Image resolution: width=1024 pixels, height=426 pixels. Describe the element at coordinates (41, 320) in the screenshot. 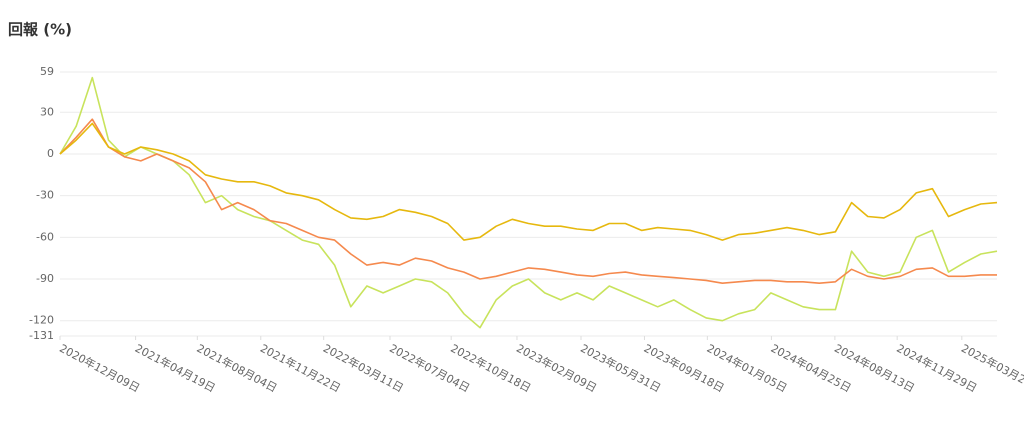

I see `y-tick-label: -120` at that location.